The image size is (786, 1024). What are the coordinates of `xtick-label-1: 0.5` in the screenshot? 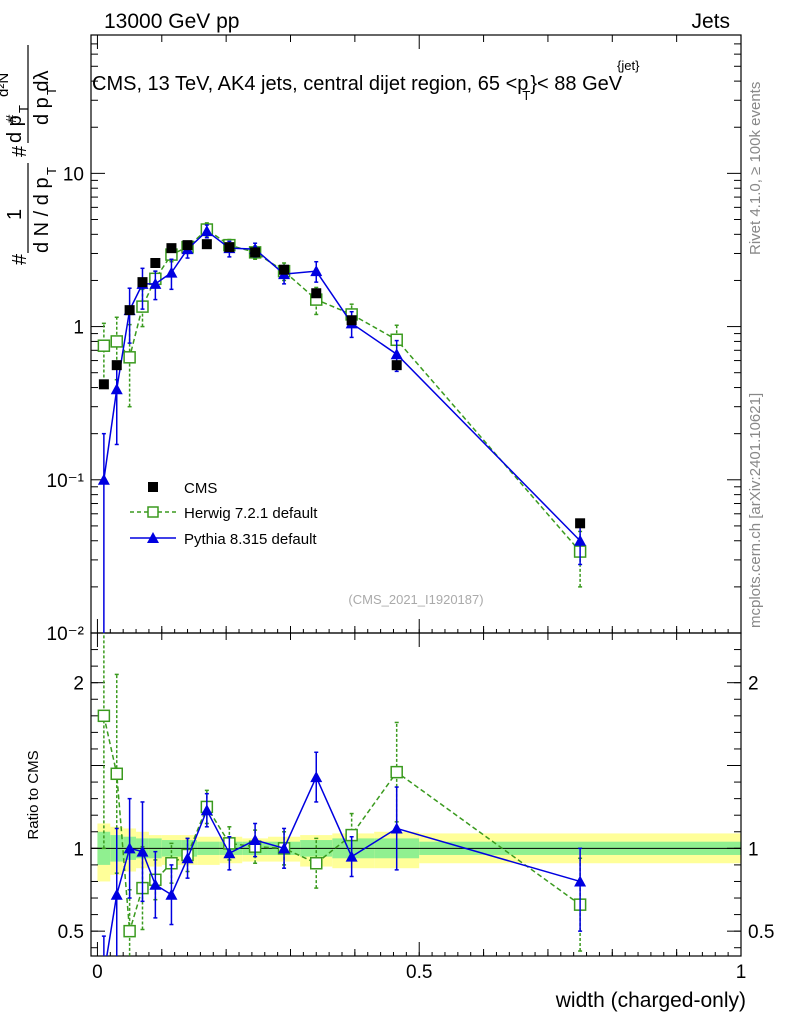 It's located at (419, 972).